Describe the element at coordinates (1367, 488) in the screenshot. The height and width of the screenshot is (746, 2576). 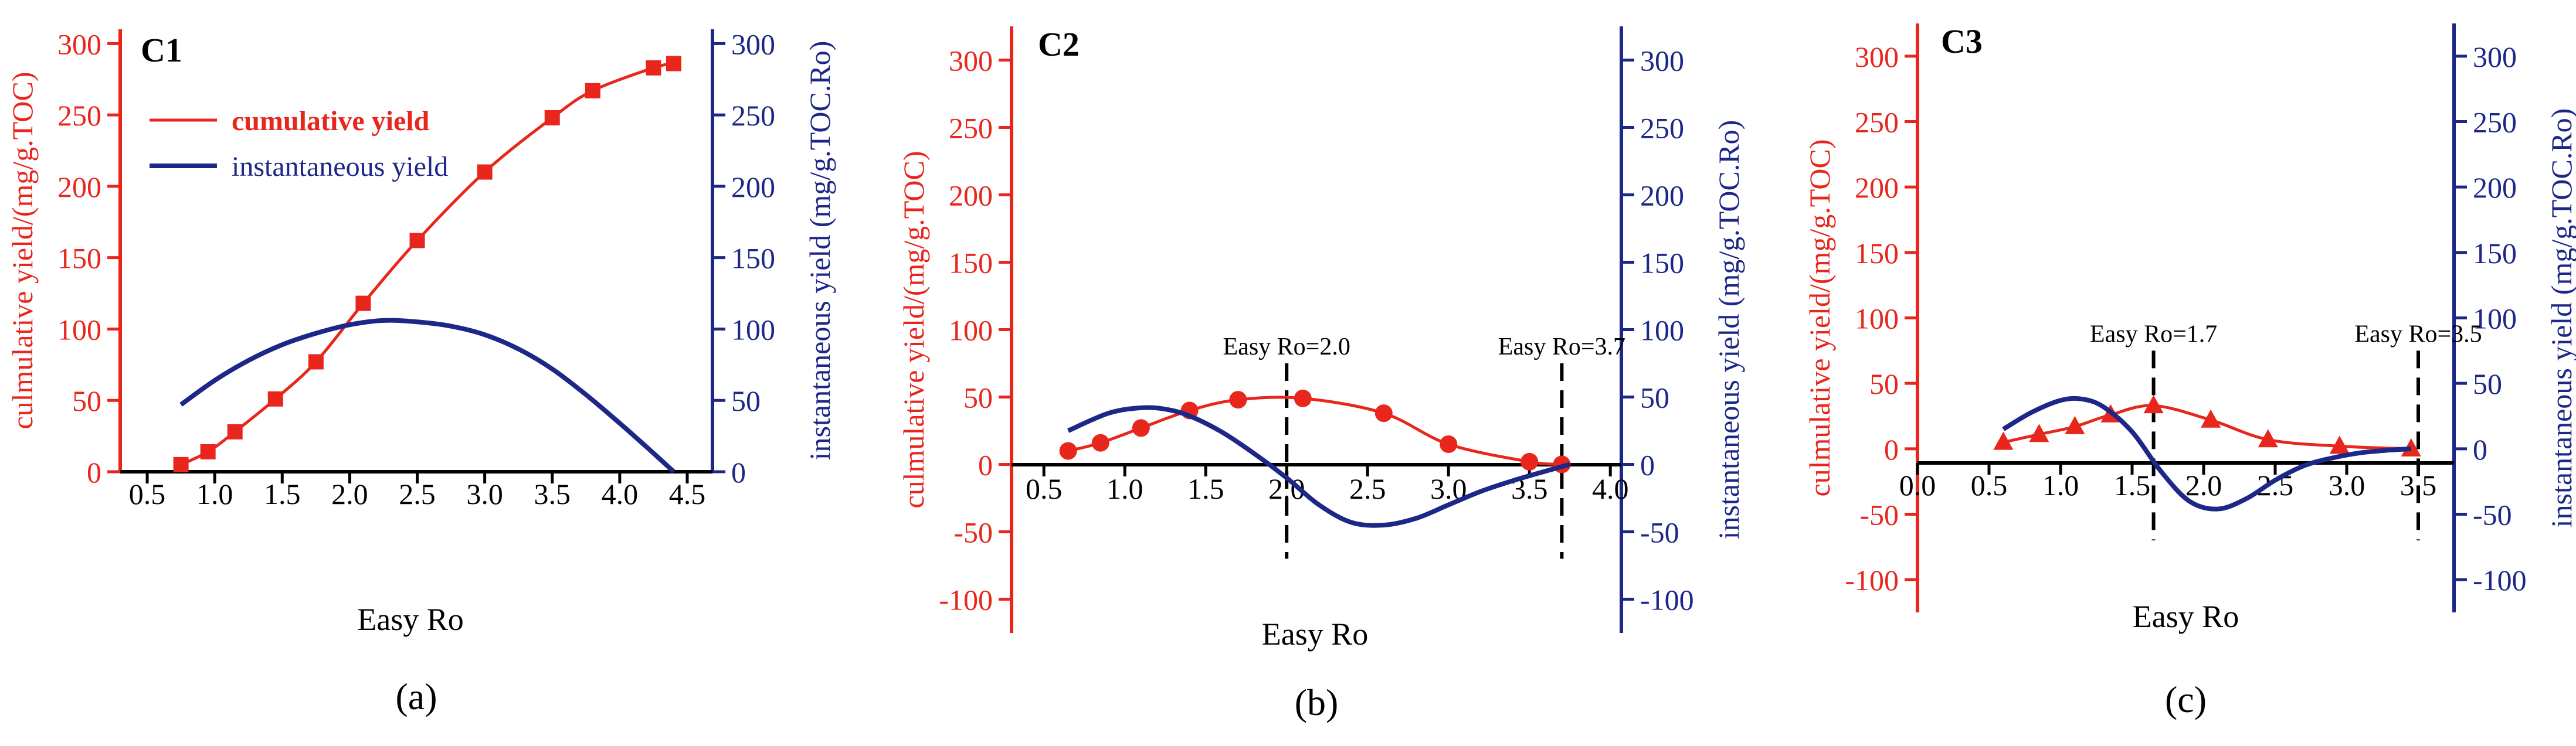
I see `x-tick-label: 2.5` at that location.